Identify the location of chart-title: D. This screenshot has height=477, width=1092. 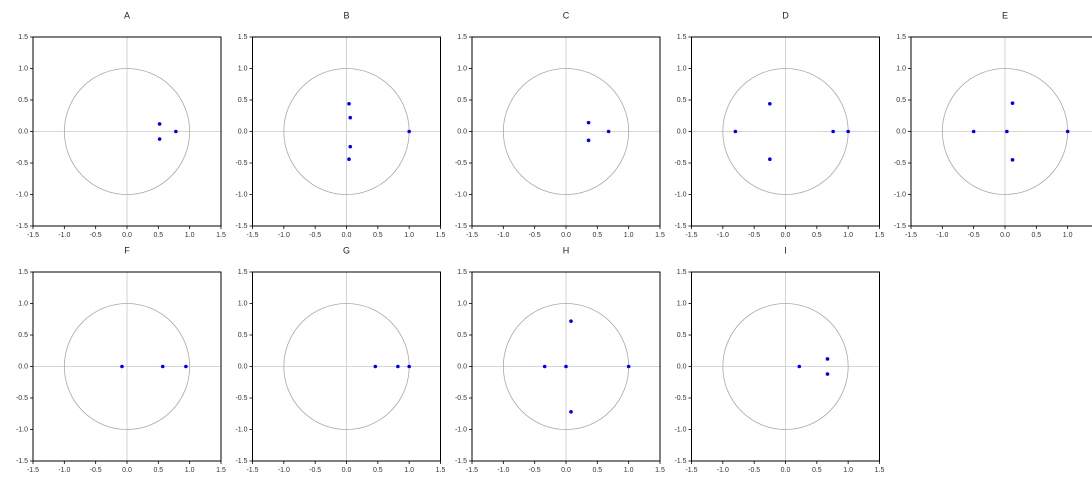
(785, 15).